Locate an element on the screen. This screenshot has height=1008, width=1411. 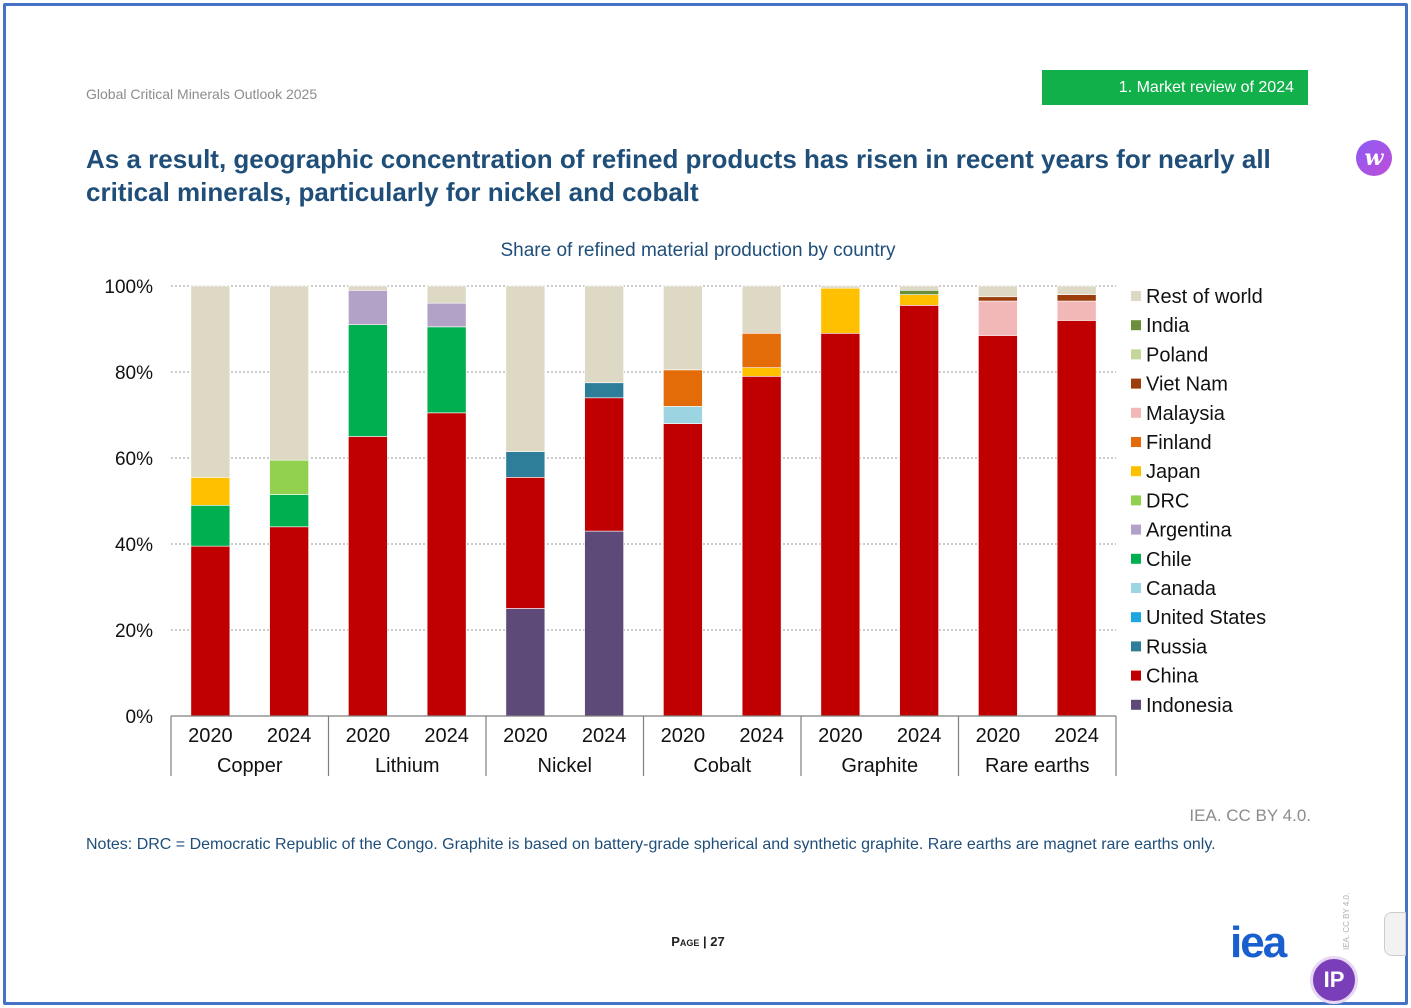
side-panel-tab is located at coordinates (1395, 934).